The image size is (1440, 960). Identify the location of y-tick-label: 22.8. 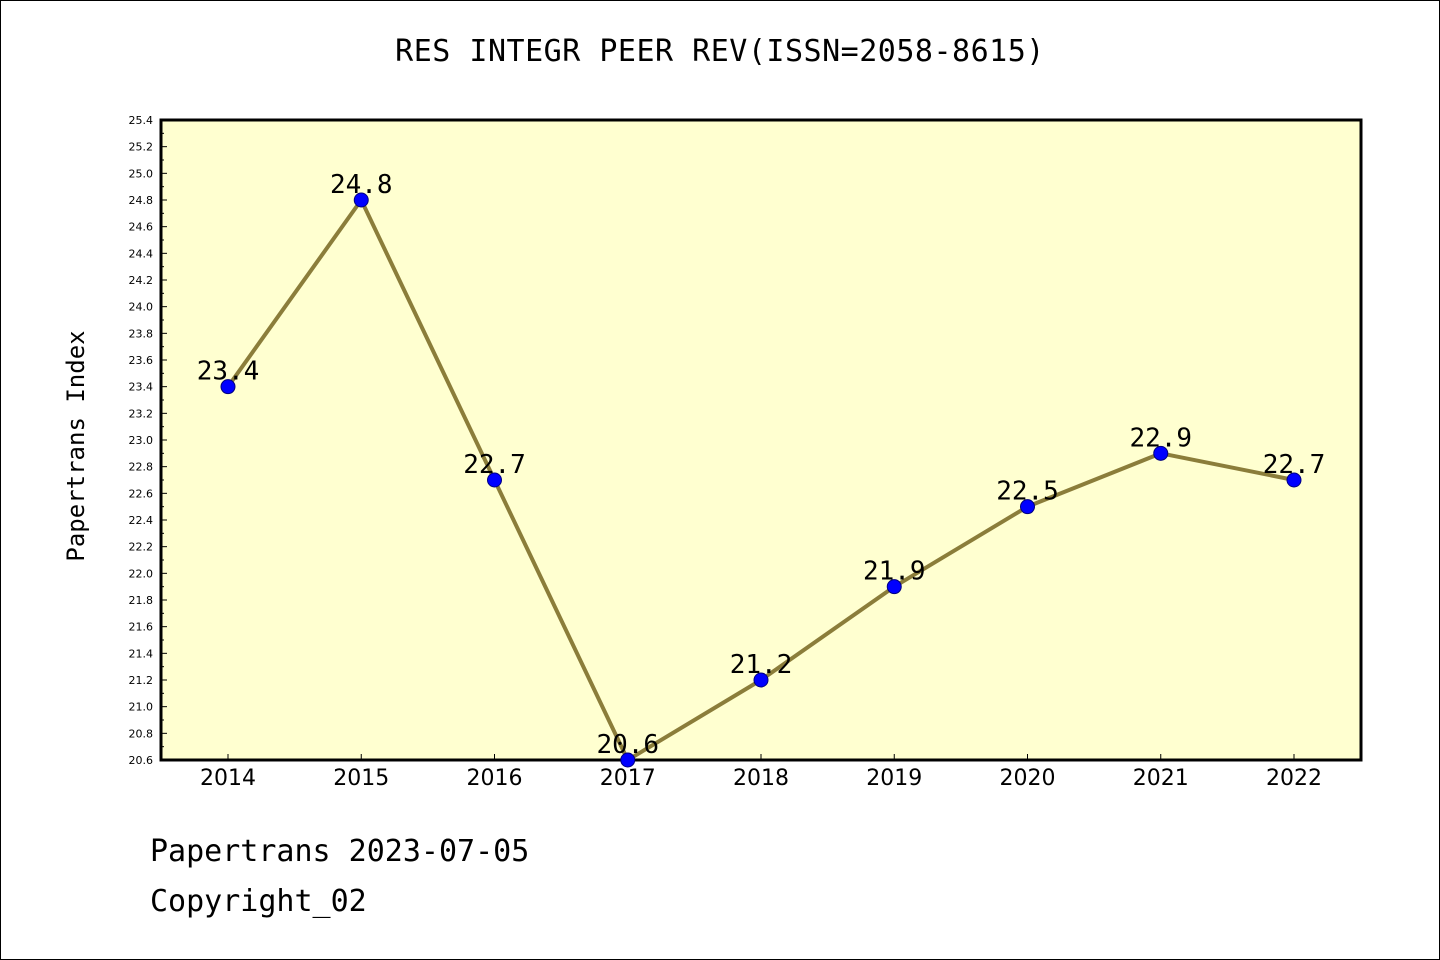
(141, 467).